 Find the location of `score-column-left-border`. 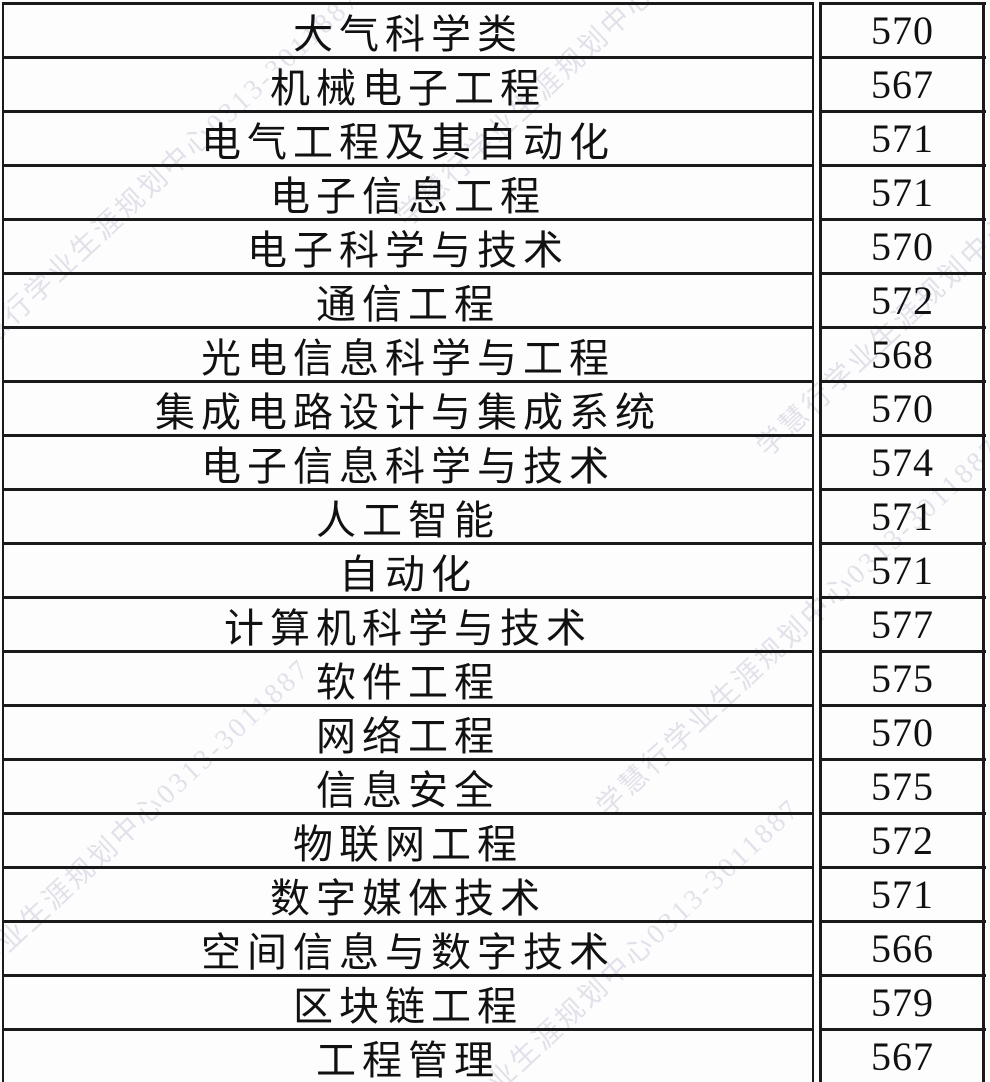

score-column-left-border is located at coordinates (820, 542).